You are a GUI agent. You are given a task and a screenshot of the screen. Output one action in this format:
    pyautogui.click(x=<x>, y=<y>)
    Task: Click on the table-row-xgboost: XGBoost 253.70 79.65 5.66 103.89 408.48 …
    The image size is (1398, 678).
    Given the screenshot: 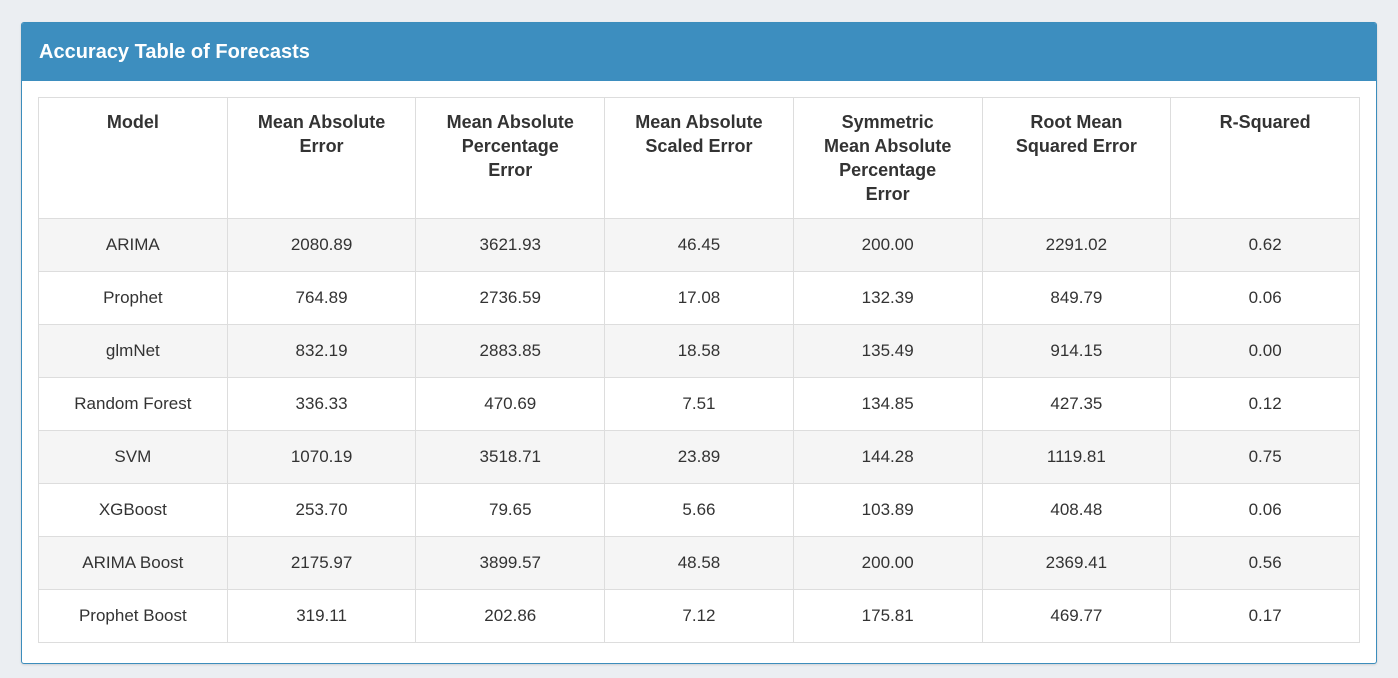 What is the action you would take?
    pyautogui.click(x=699, y=510)
    